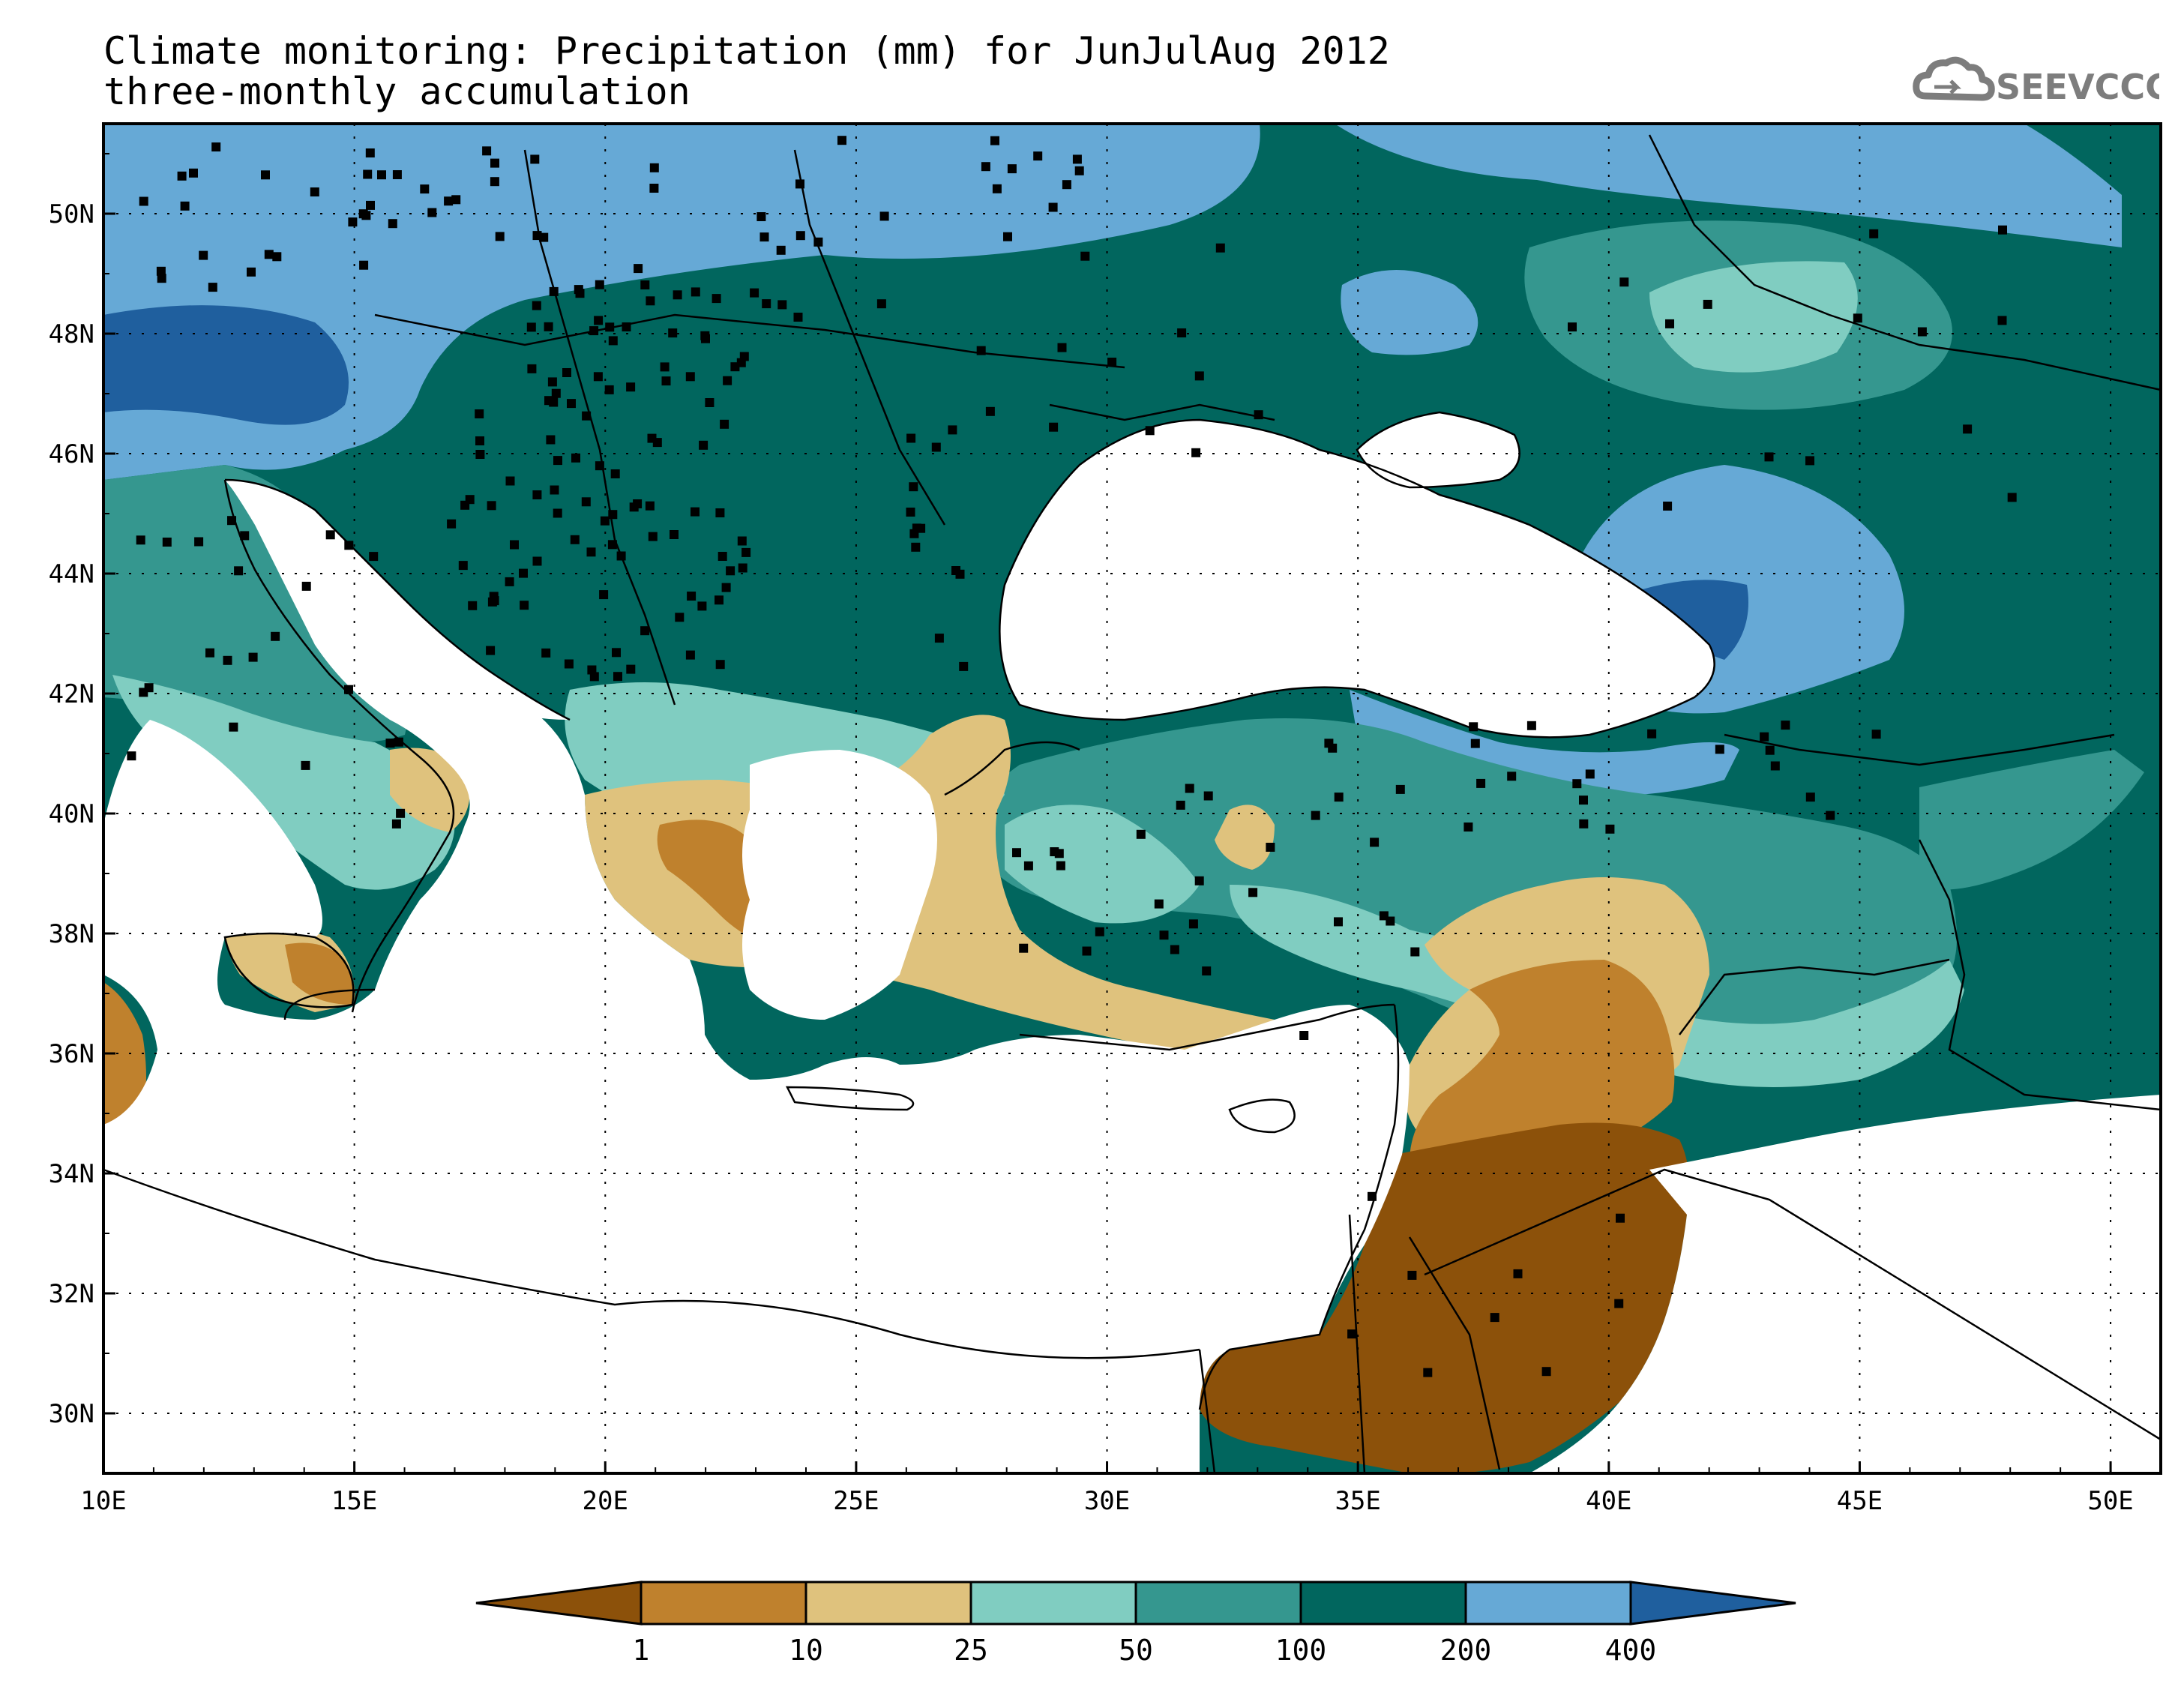 The height and width of the screenshot is (1687, 2184). Describe the element at coordinates (82, 813) in the screenshot. I see `lat-axis: 30N 32N 34N 36N 38N 40N 42N 44N 46N 48N 50N` at that location.